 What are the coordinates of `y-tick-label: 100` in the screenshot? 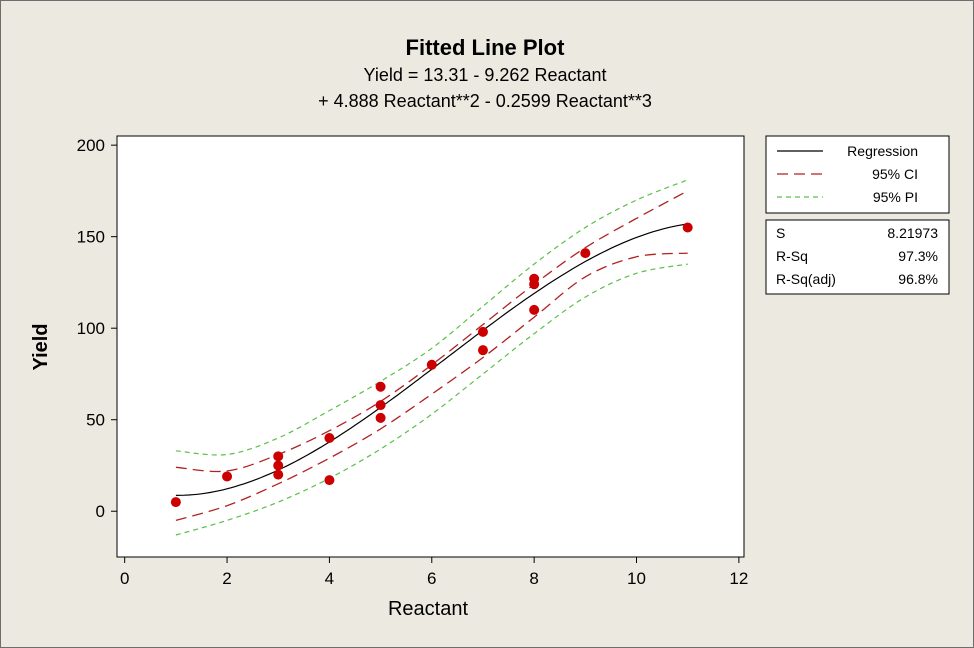 It's located at (91, 328).